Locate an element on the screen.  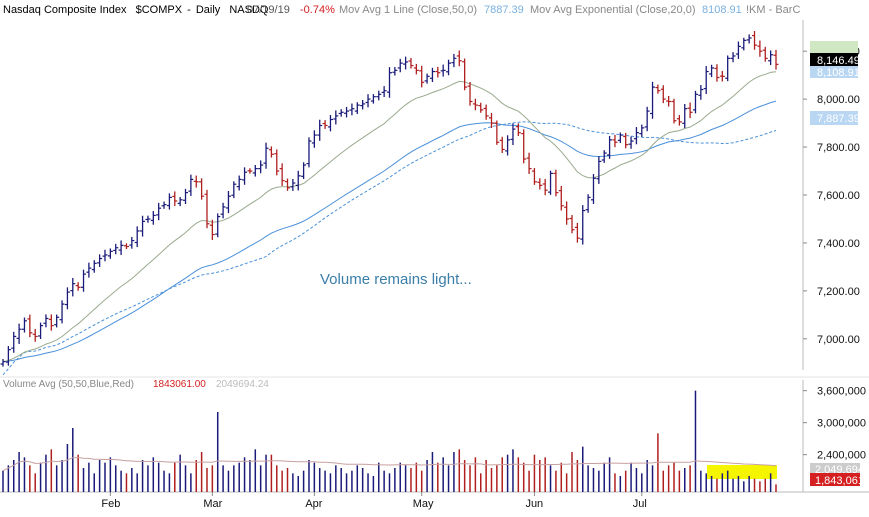
header-date: 07/19/19 is located at coordinates (268, 10).